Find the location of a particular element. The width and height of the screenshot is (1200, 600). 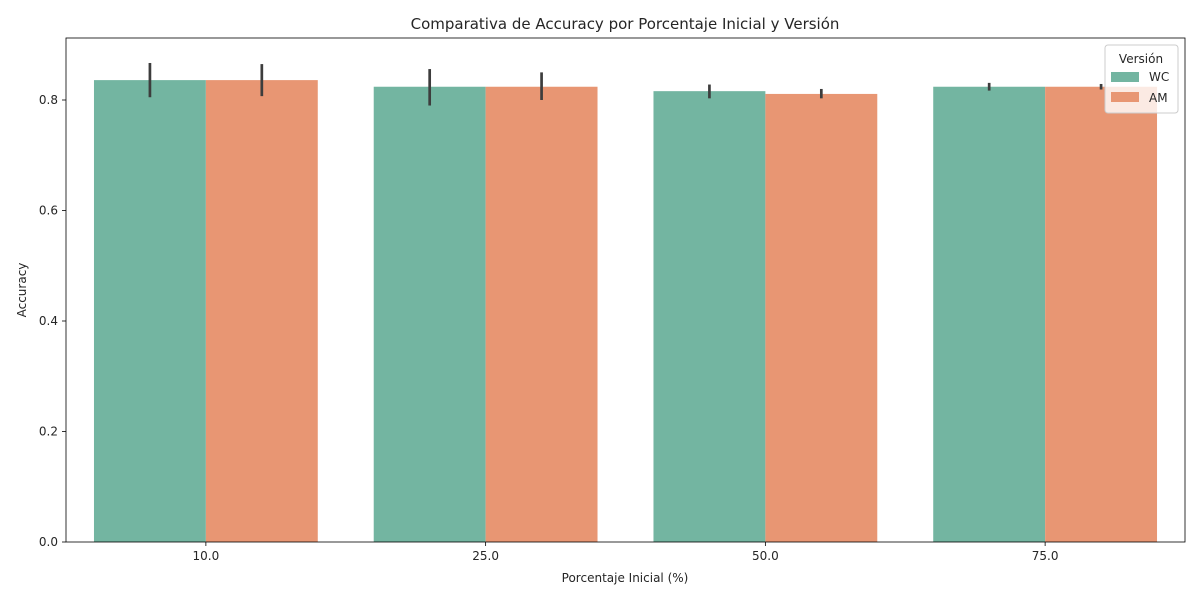

y-tick-label: 0.6 is located at coordinates (48, 211).